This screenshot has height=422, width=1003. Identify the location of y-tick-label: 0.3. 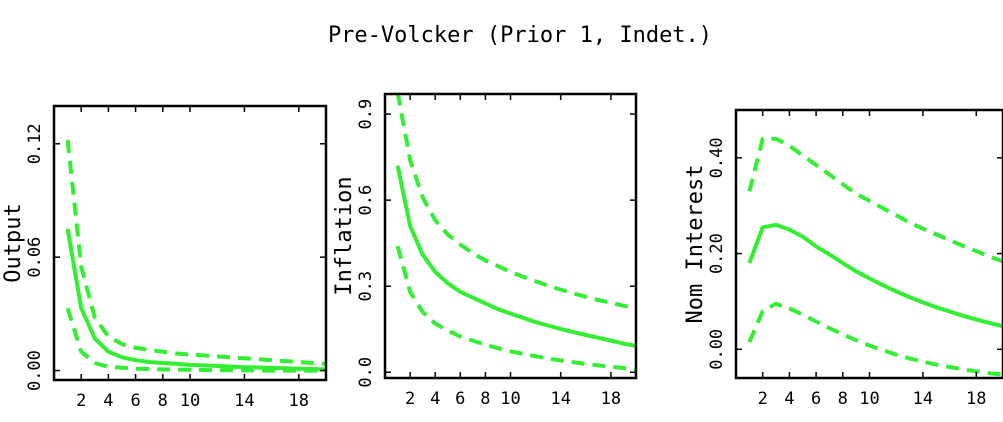
(366, 286).